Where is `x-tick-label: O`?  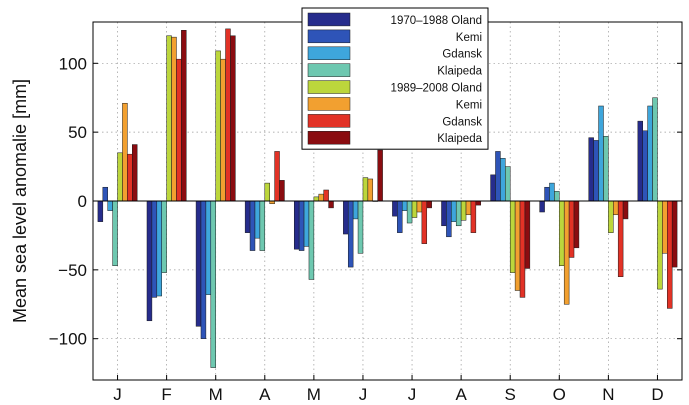 x-tick-label: O is located at coordinates (559, 394).